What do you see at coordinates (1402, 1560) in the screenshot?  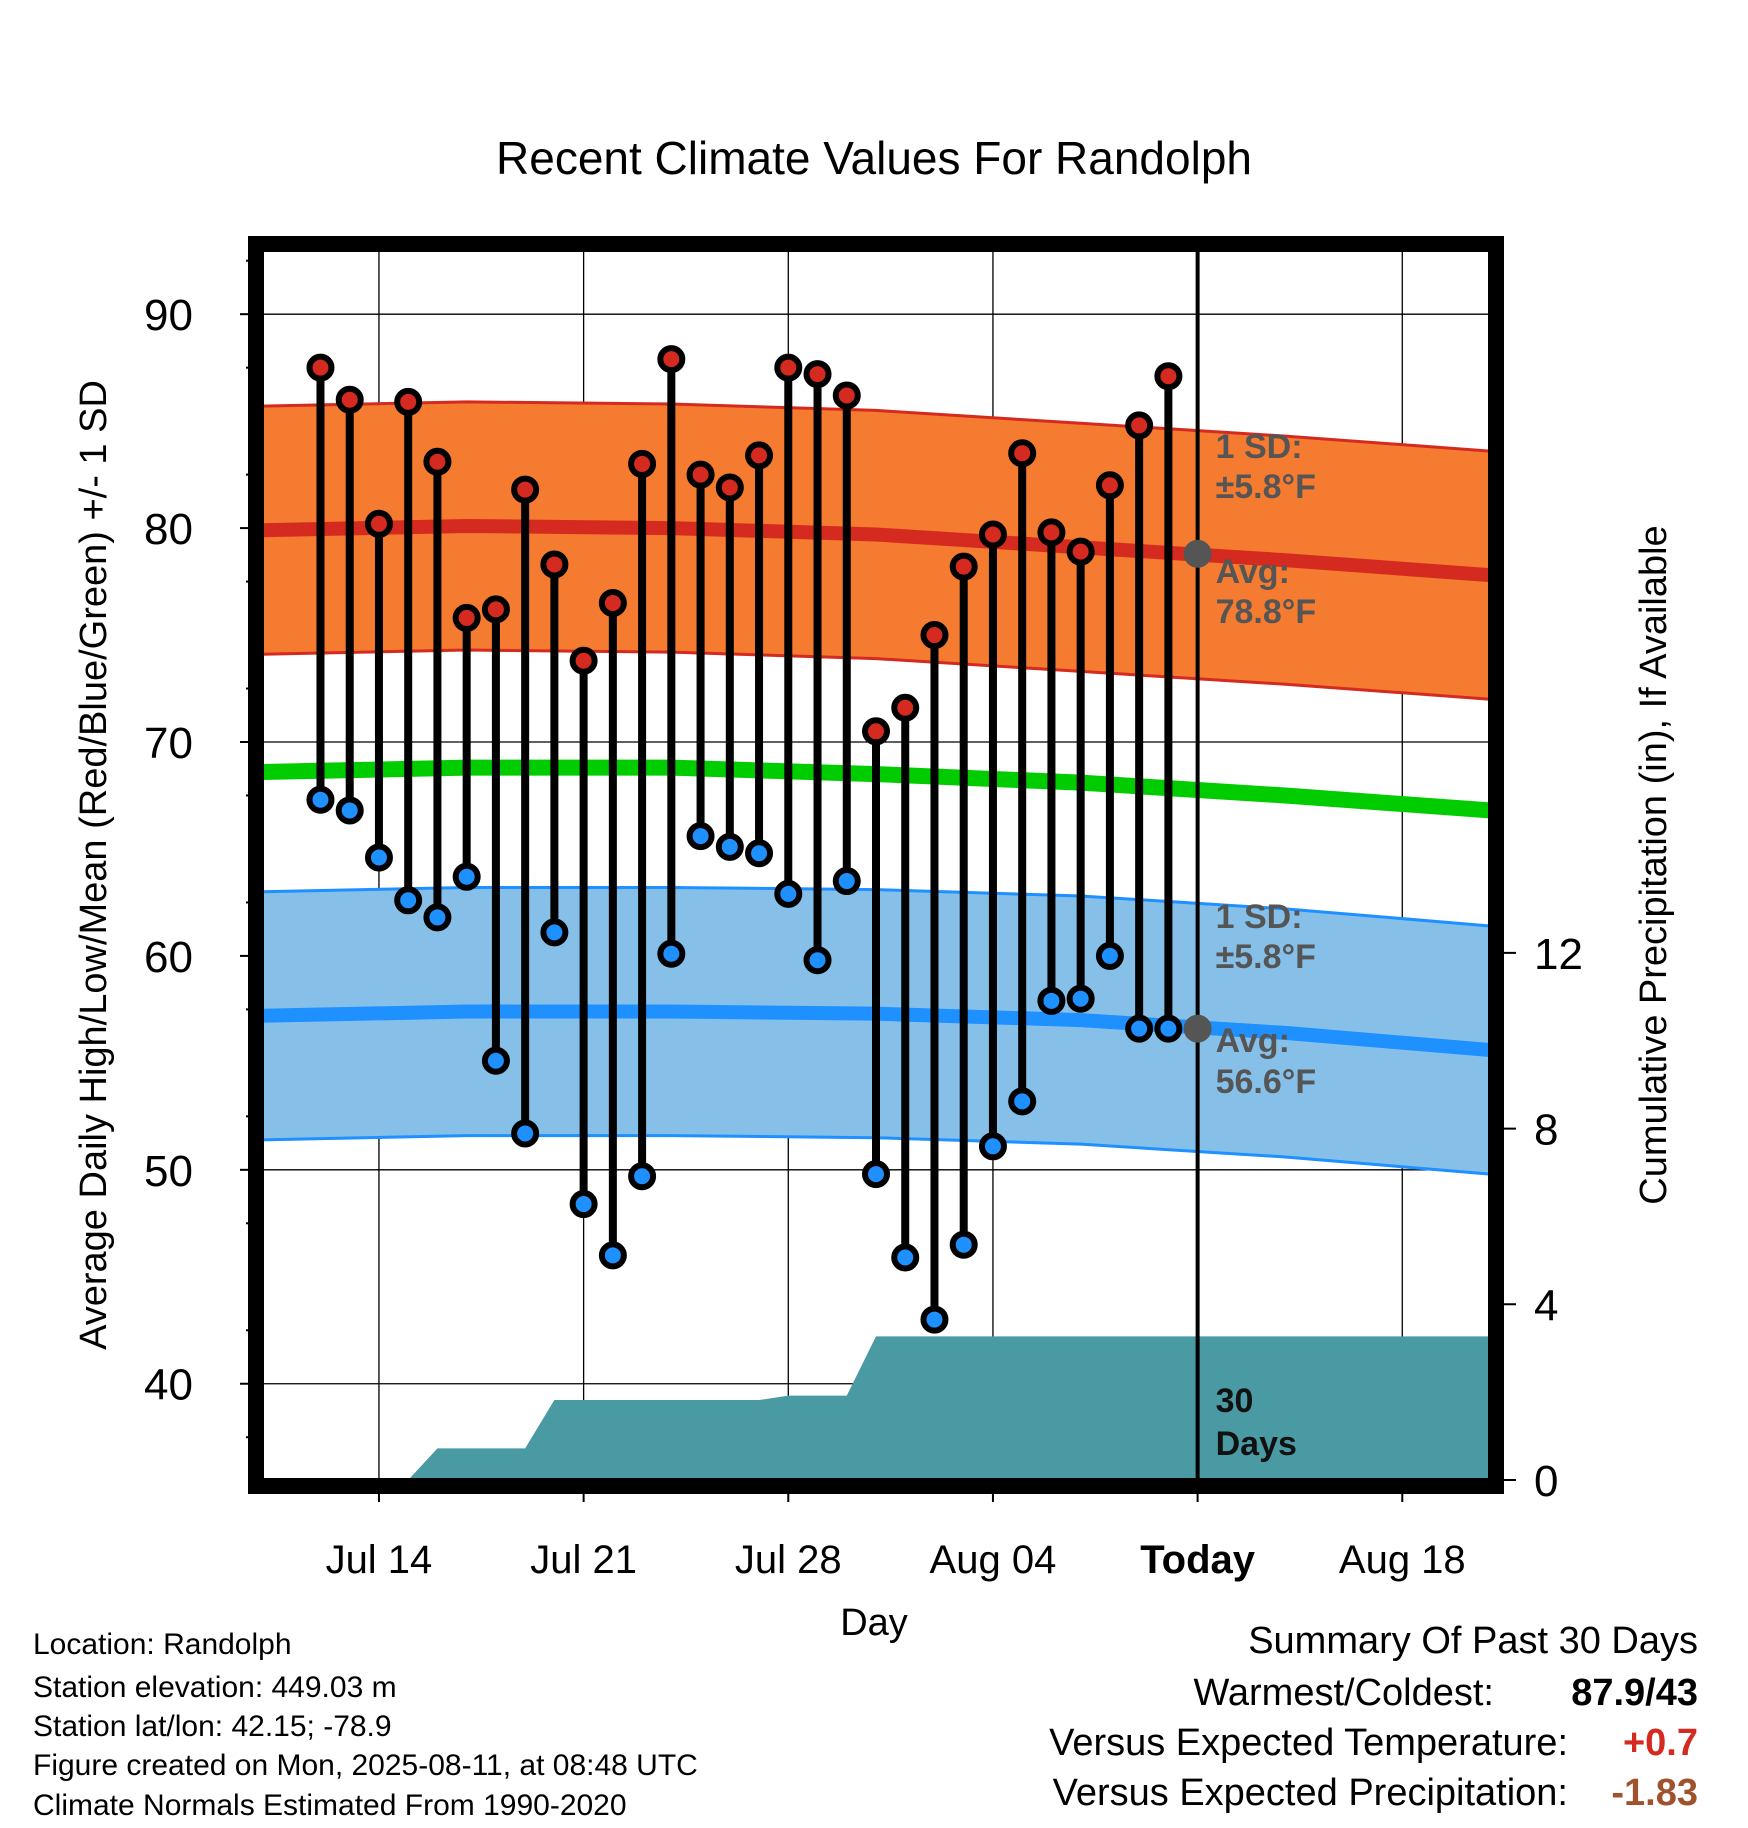 I see `x-tick-label: Aug 18` at bounding box center [1402, 1560].